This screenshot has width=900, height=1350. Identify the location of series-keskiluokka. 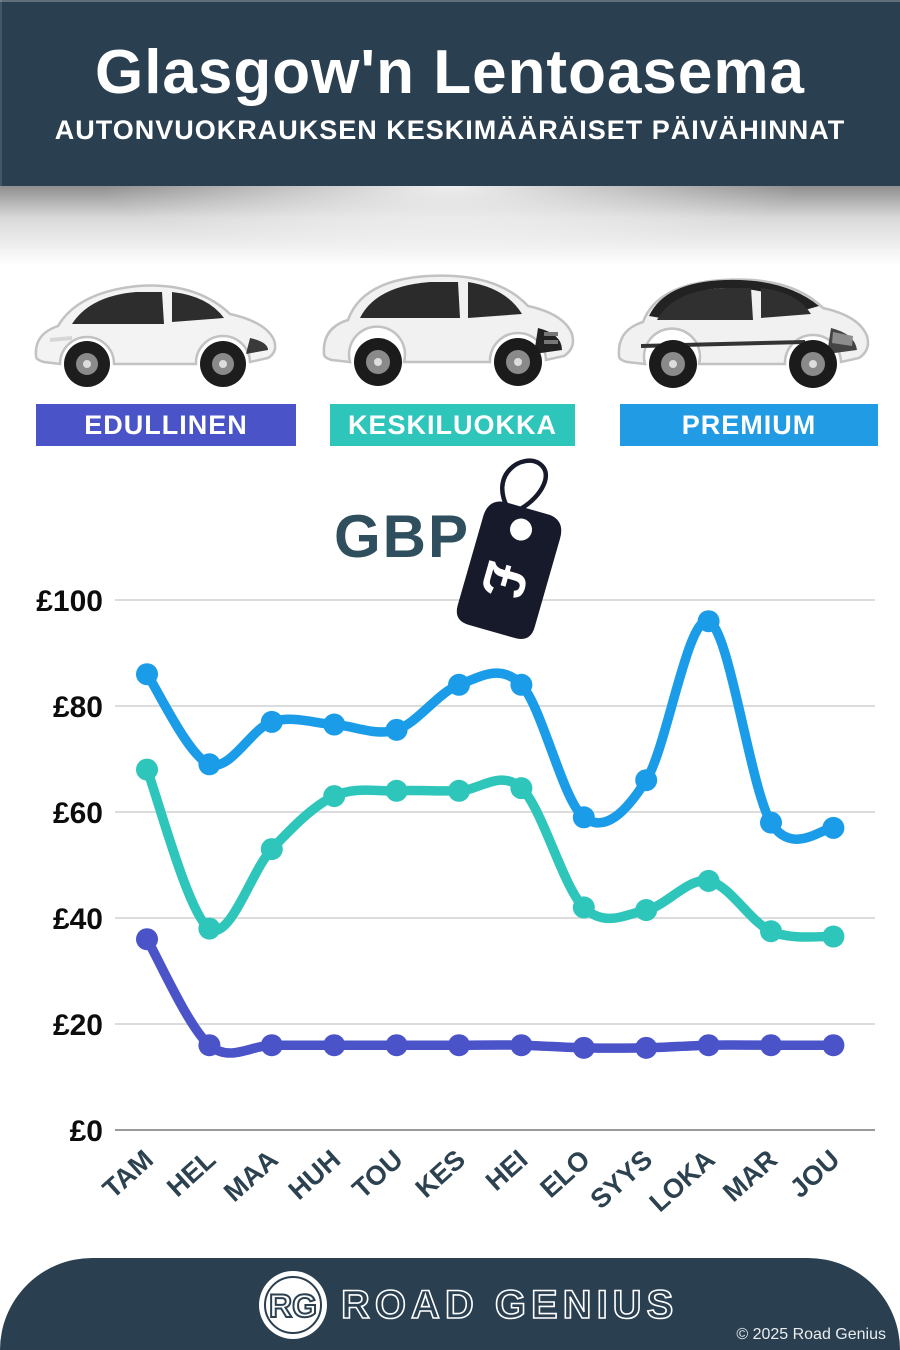
(490, 853).